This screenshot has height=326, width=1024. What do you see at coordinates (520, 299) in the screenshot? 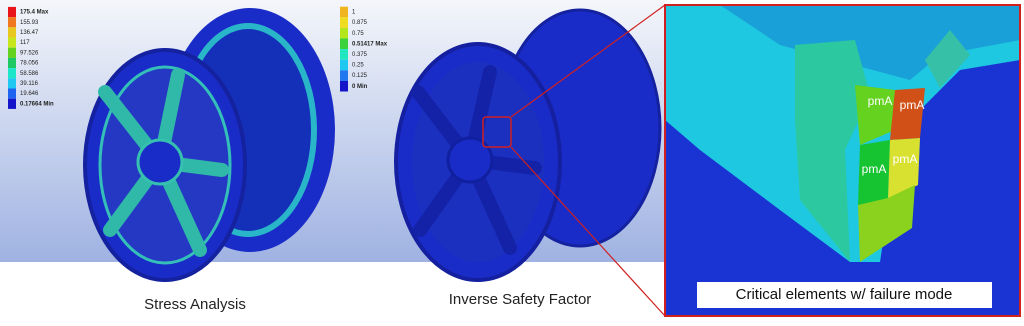
I see `caption: Inverse Safety Factor` at bounding box center [520, 299].